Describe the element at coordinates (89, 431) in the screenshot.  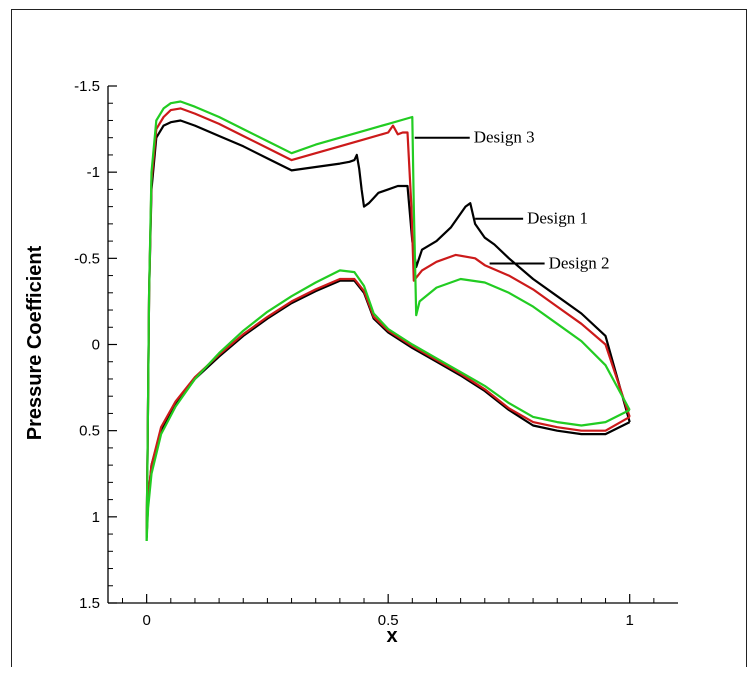
I see `y-tick-label: 0.5` at that location.